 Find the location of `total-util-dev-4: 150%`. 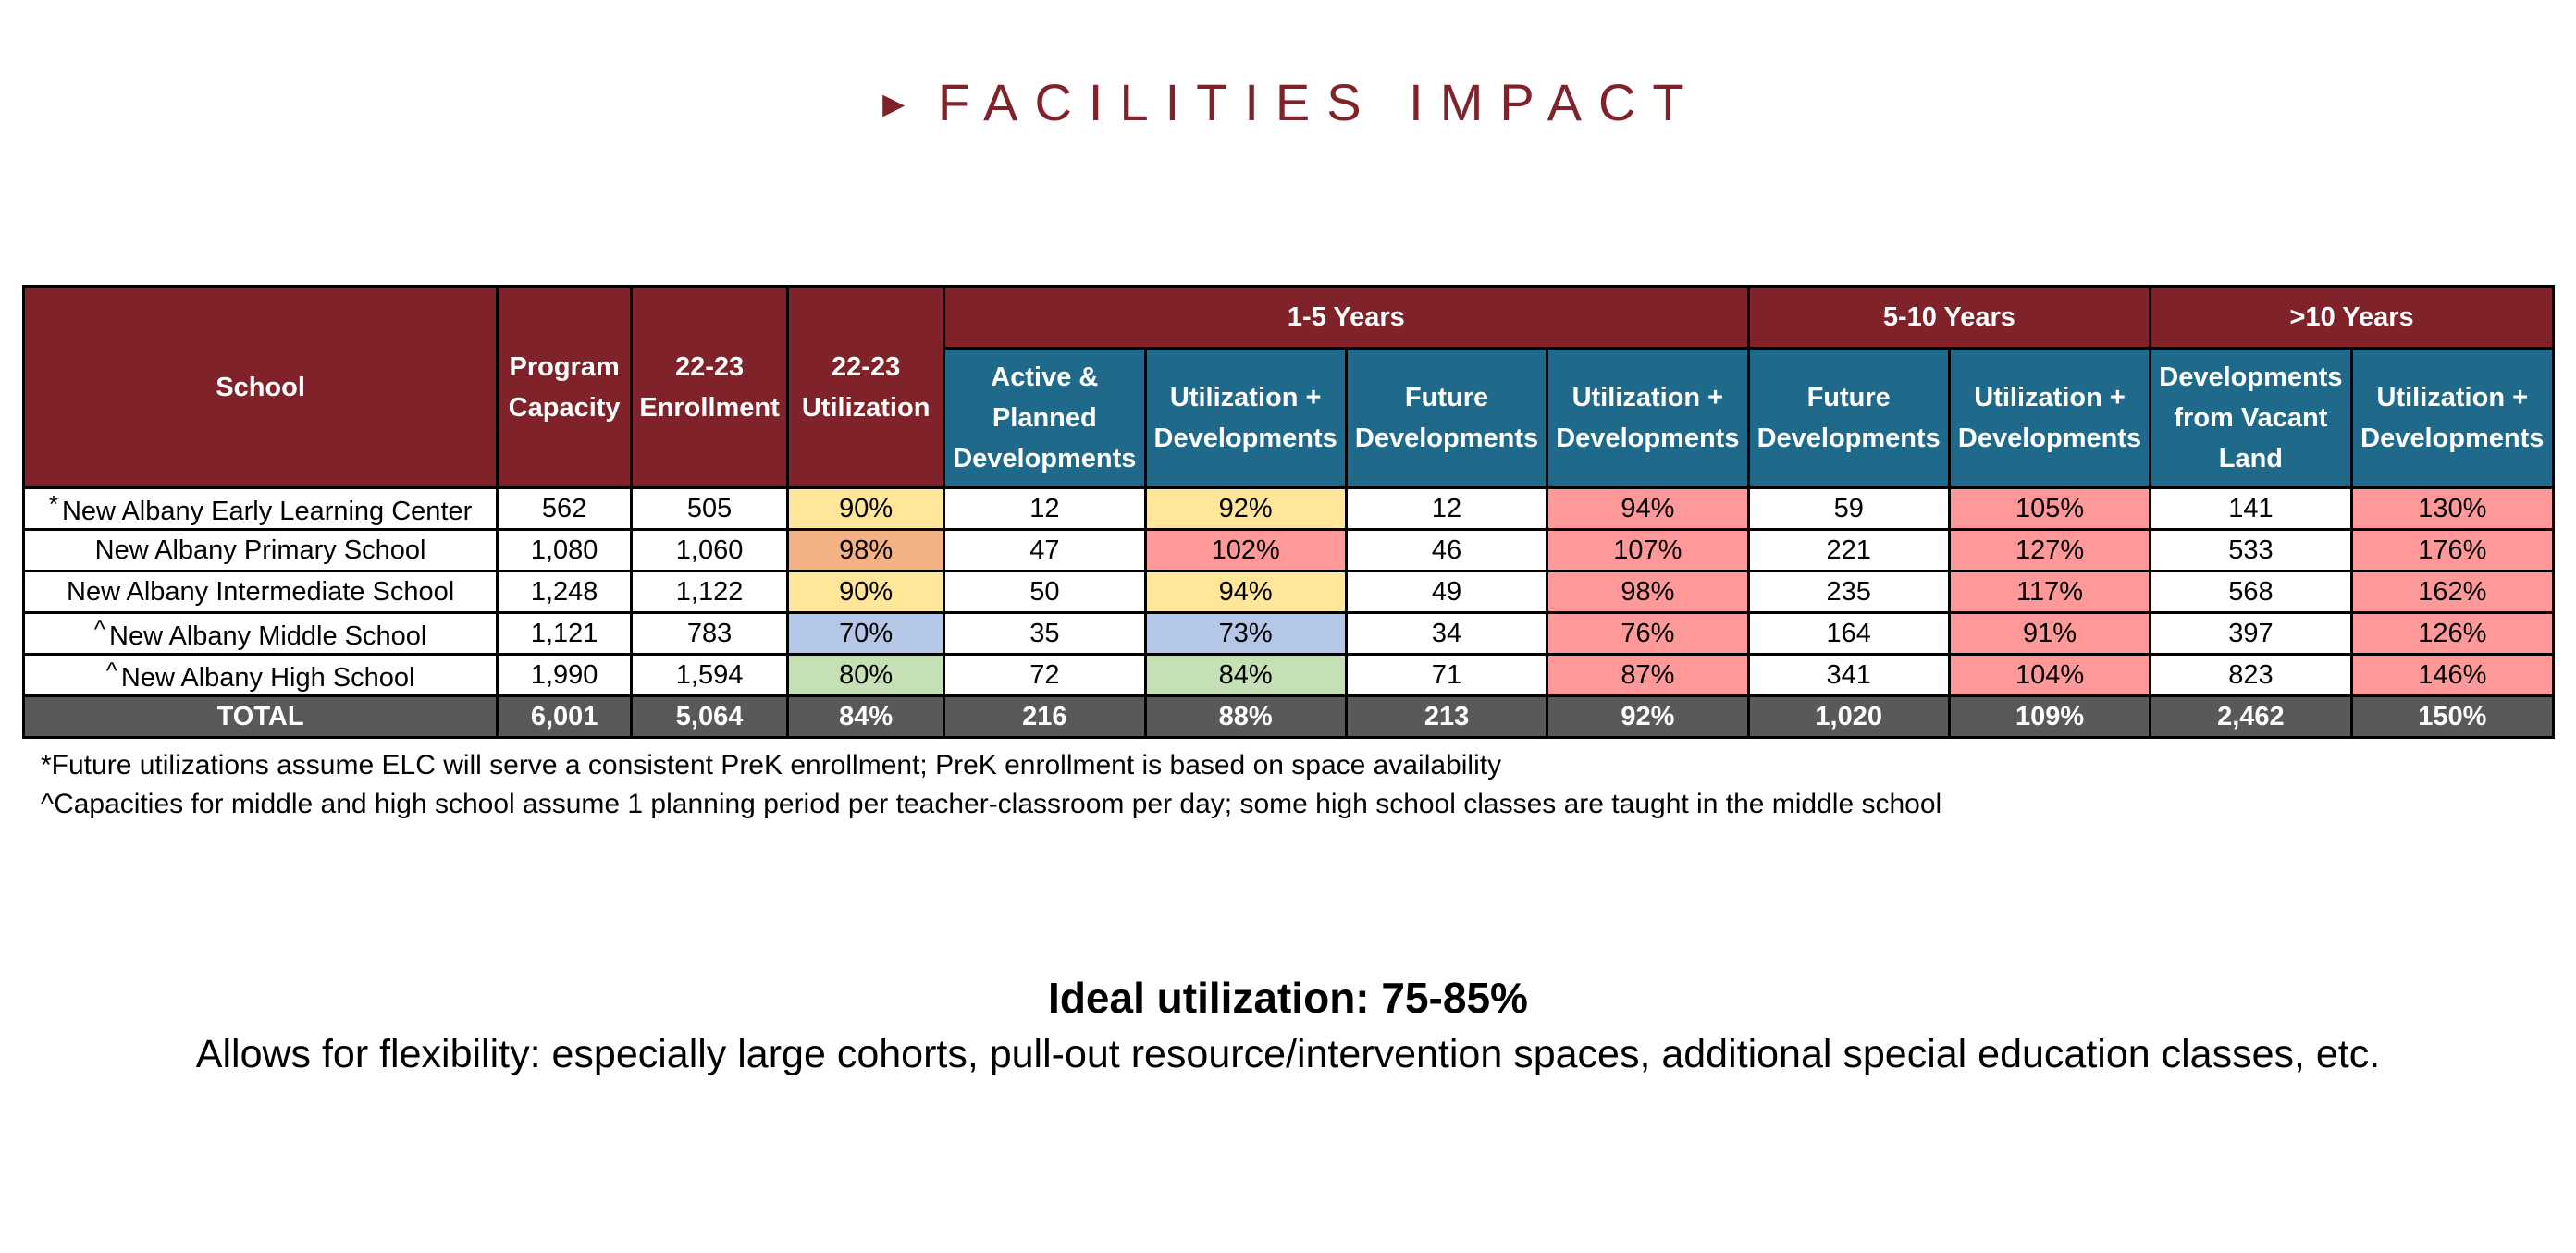

total-util-dev-4: 150% is located at coordinates (2452, 716).